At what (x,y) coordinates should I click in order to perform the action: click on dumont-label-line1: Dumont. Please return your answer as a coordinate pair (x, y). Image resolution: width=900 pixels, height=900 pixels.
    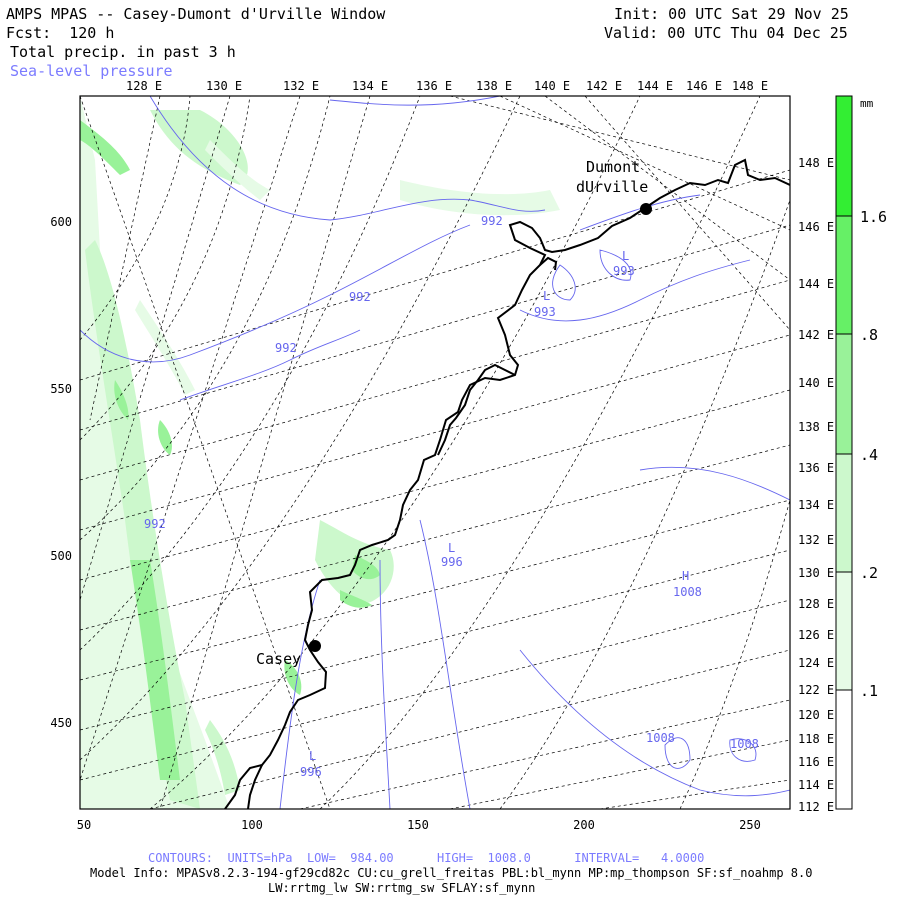
    Looking at the image, I should click on (613, 167).